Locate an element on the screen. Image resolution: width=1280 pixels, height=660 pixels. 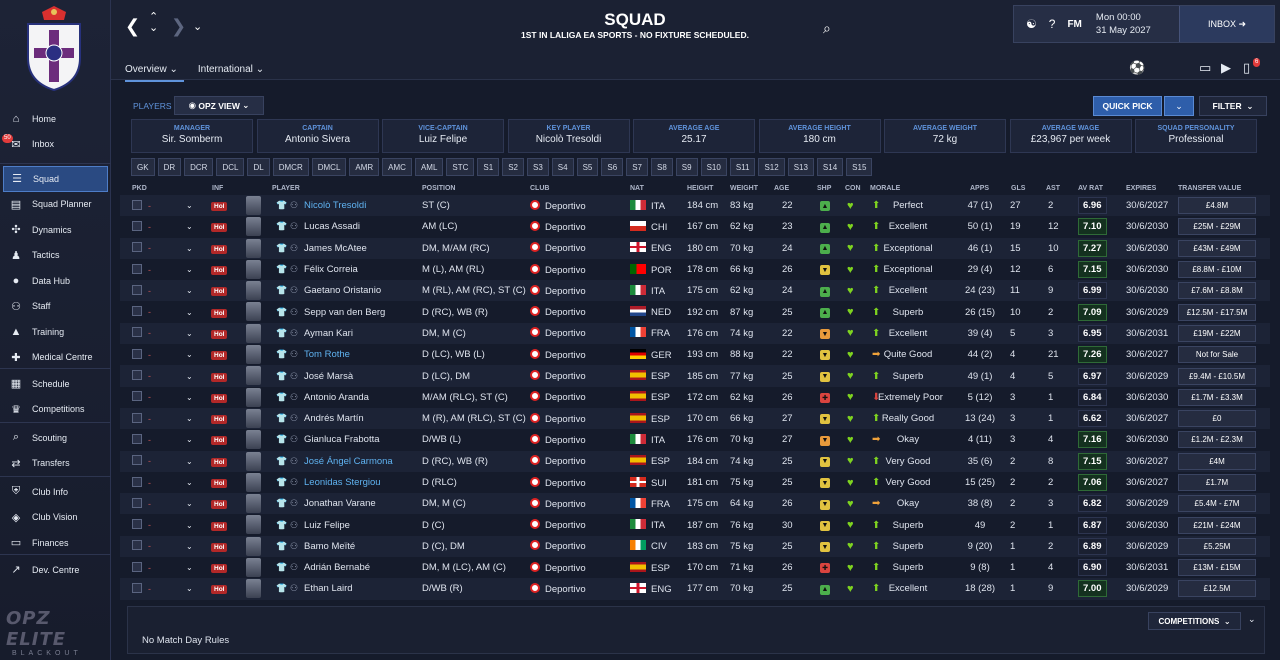
player-name: Leonidas Stergiou is located at coordinates (342, 482).